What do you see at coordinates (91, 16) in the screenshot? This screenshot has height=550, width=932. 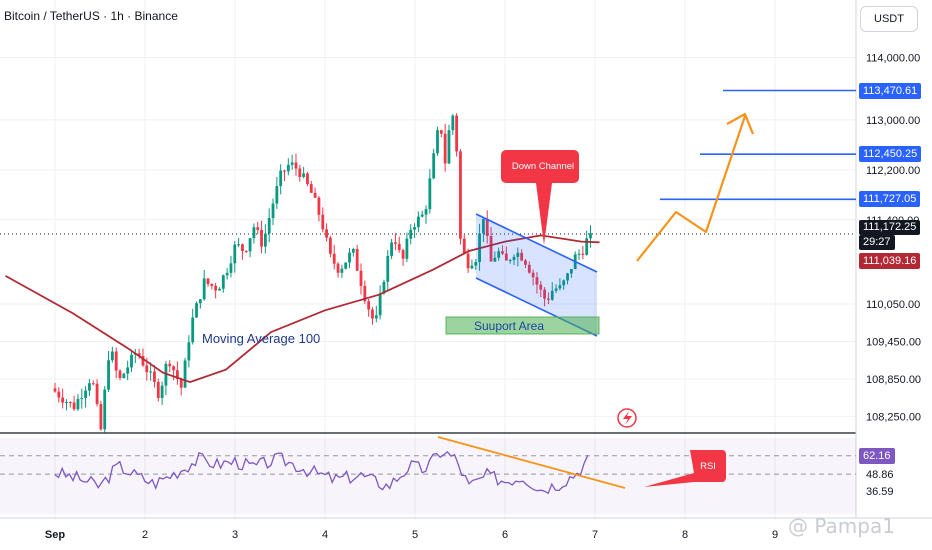 I see `symbol-title: Bitcoin / TetherUS · 1h · Binance` at bounding box center [91, 16].